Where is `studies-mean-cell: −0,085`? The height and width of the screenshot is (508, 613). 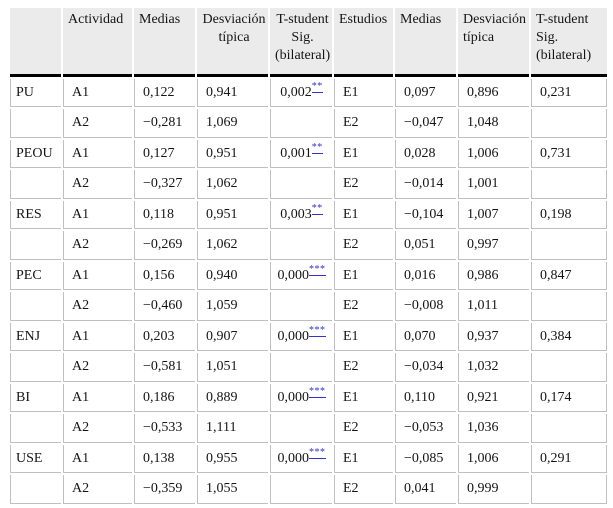 studies-mean-cell: −0,085 is located at coordinates (425, 459).